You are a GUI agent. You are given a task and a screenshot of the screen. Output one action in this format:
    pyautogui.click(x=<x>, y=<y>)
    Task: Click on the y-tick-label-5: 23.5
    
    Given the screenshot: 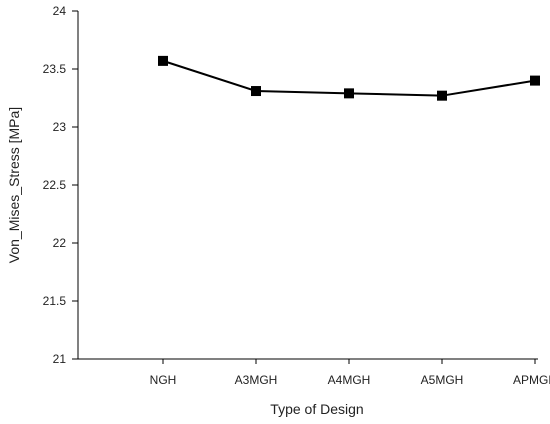 What is the action you would take?
    pyautogui.click(x=55, y=69)
    